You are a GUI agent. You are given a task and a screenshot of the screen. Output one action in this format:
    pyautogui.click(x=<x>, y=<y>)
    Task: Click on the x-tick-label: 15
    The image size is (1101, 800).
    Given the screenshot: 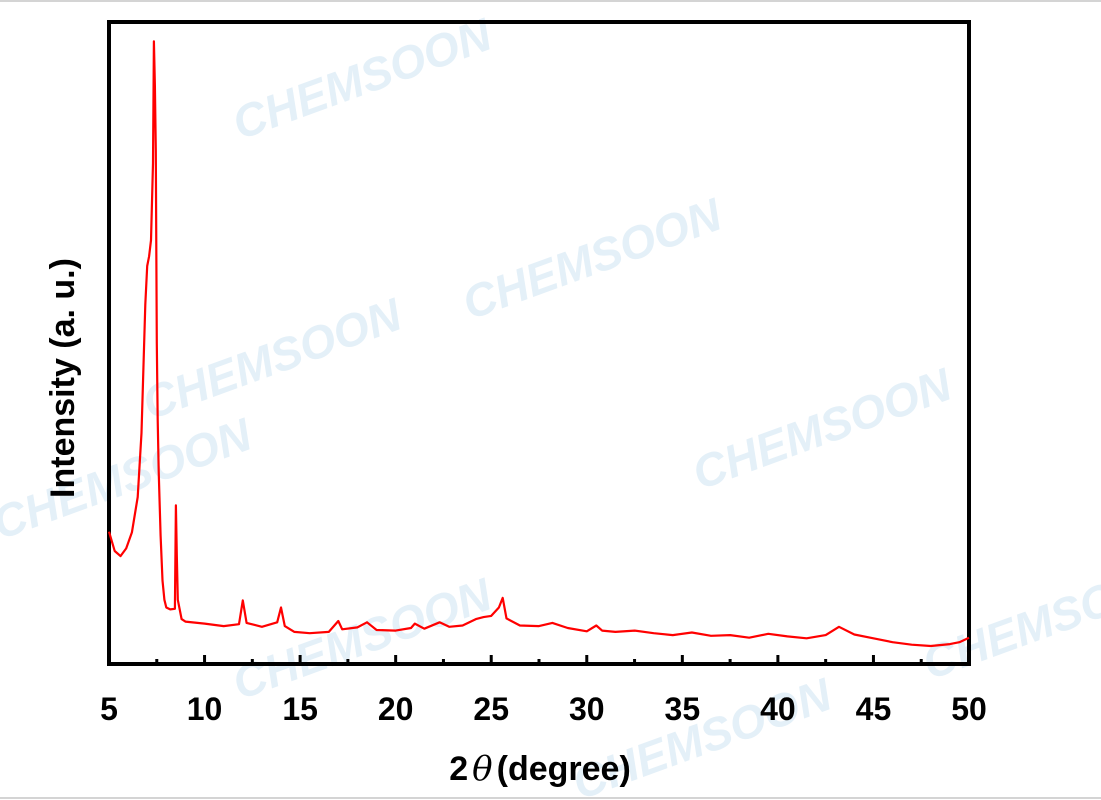 What is the action you would take?
    pyautogui.click(x=300, y=709)
    